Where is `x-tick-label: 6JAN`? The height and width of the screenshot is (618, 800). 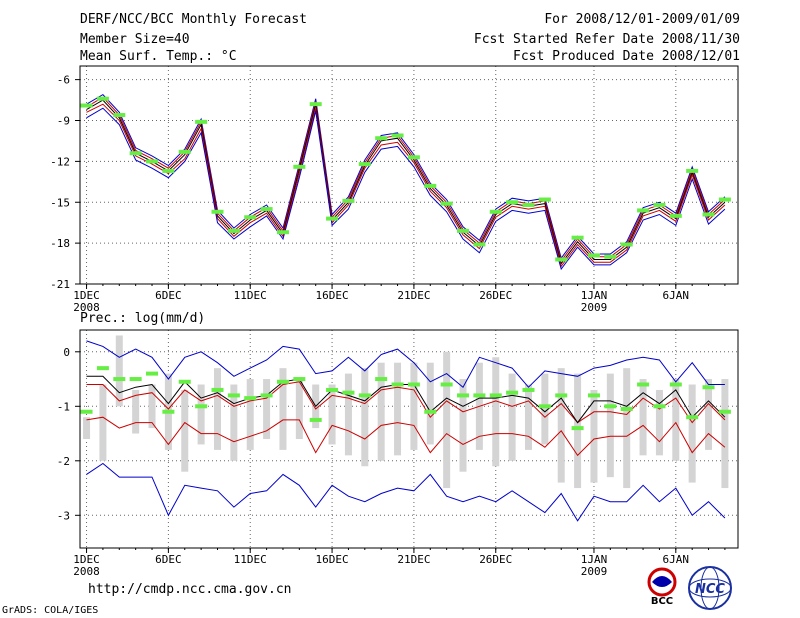
x-tick-label: 6JAN is located at coordinates (676, 295).